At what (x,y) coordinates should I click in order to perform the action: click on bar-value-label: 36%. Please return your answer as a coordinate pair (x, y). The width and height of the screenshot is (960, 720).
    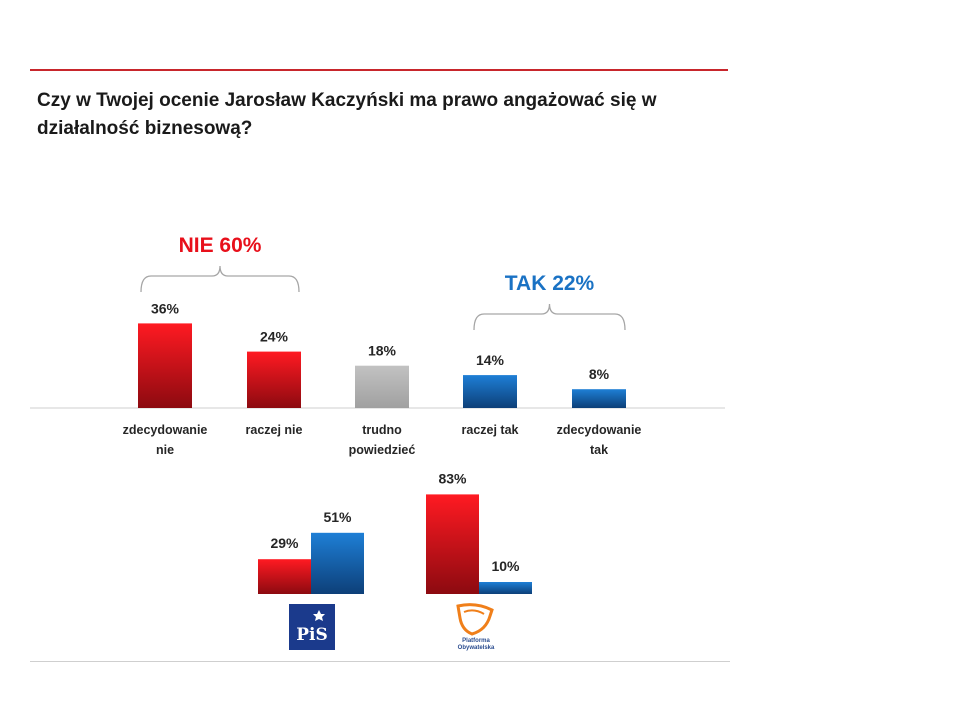
    Looking at the image, I should click on (165, 308).